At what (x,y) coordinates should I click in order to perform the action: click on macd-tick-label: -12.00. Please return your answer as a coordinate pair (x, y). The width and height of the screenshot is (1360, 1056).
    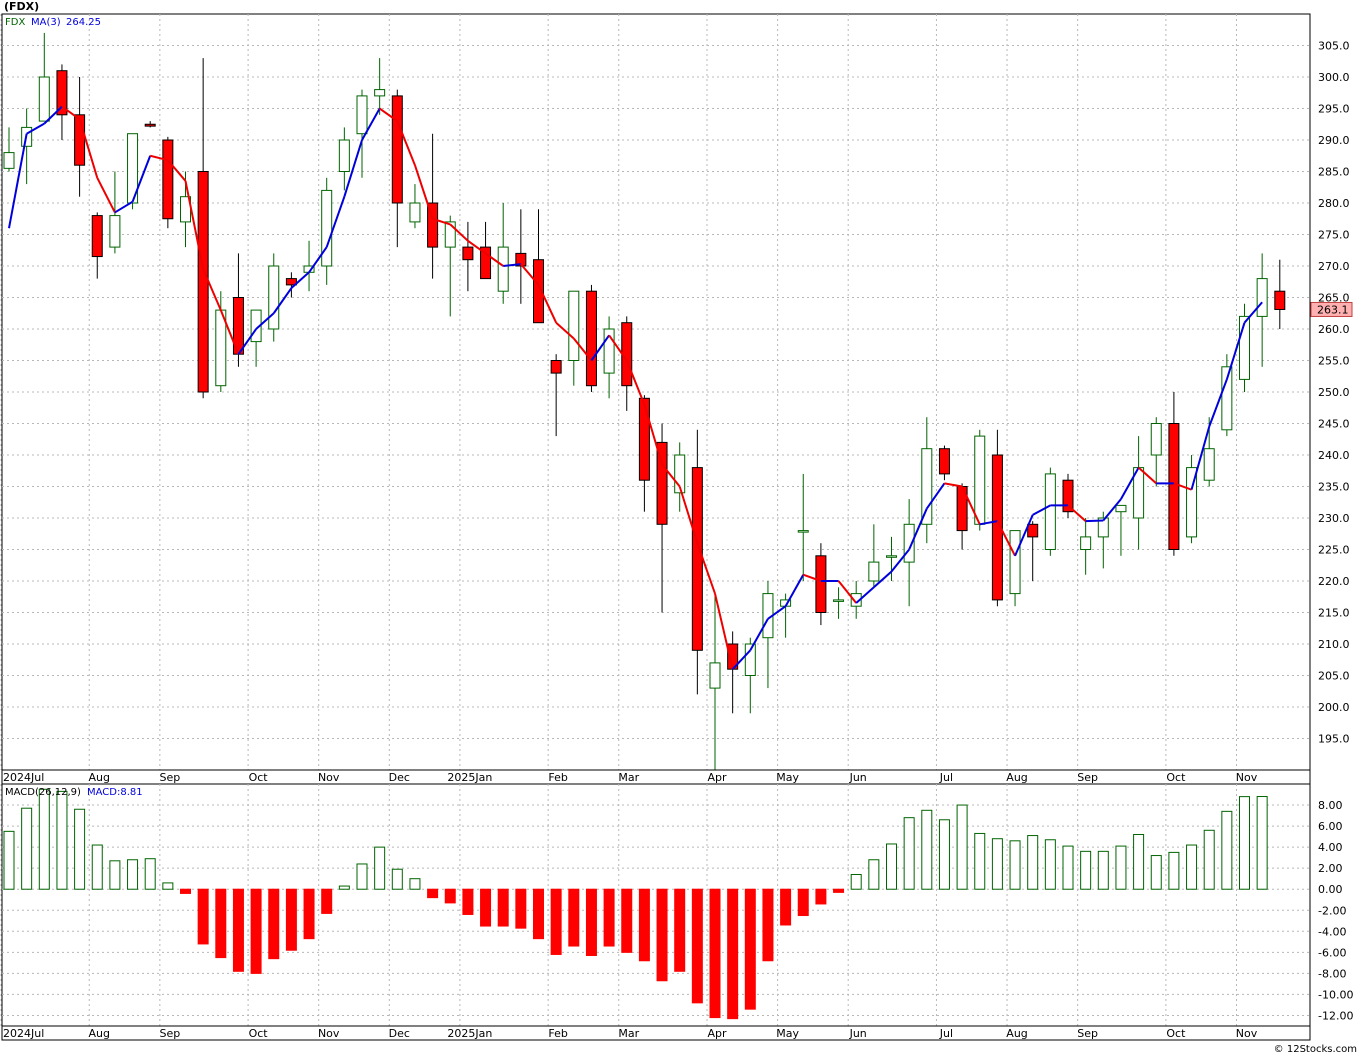
    Looking at the image, I should click on (1335, 1015).